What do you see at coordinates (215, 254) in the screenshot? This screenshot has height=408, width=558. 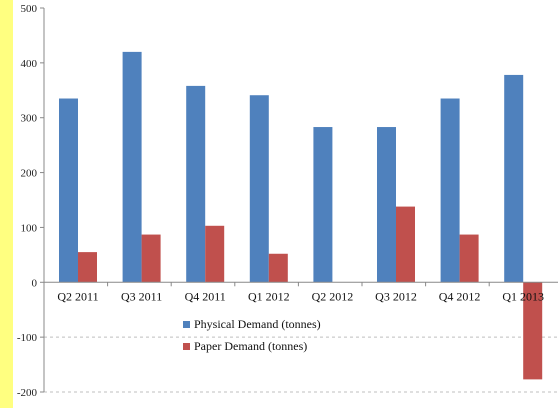 I see `bar-paper-q4-2011` at bounding box center [215, 254].